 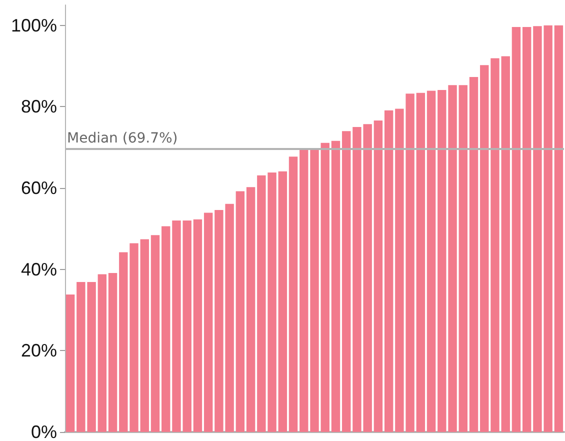 I want to click on y-tick-label: 0%, so click(x=43, y=431).